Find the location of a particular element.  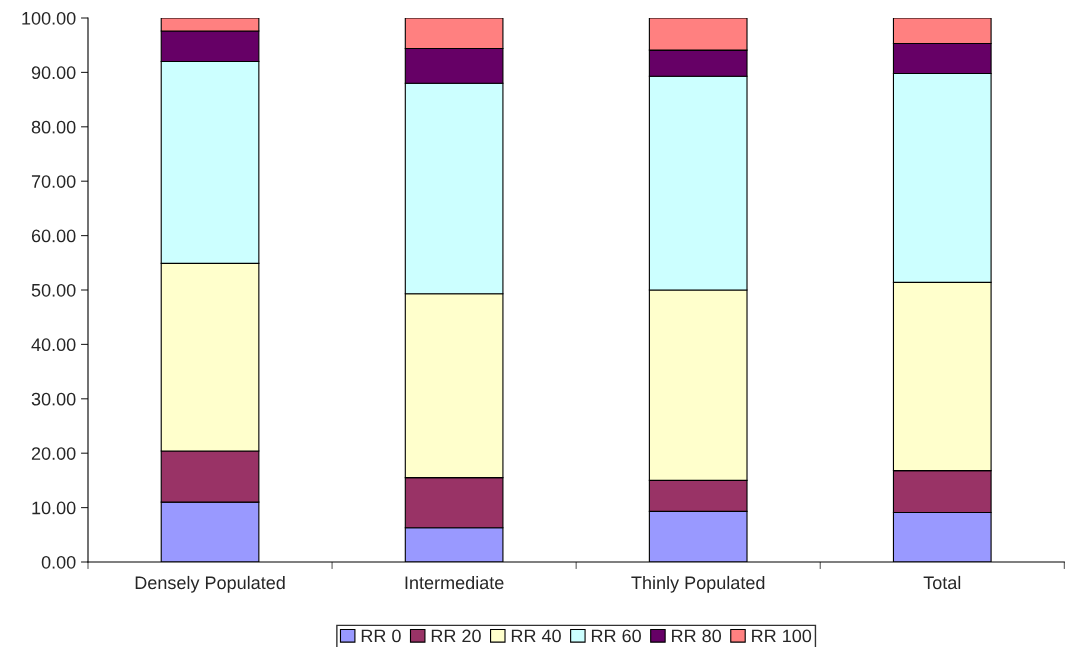

legend-label: RR 40 is located at coordinates (536, 636).